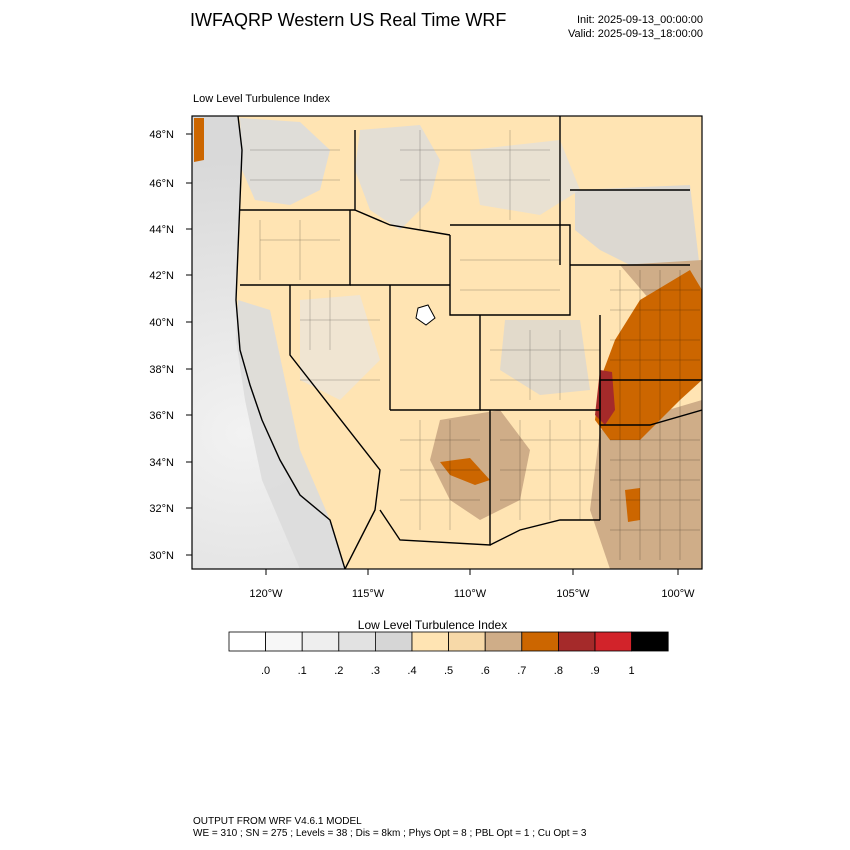  I want to click on colorbar-label: .8, so click(558, 671).